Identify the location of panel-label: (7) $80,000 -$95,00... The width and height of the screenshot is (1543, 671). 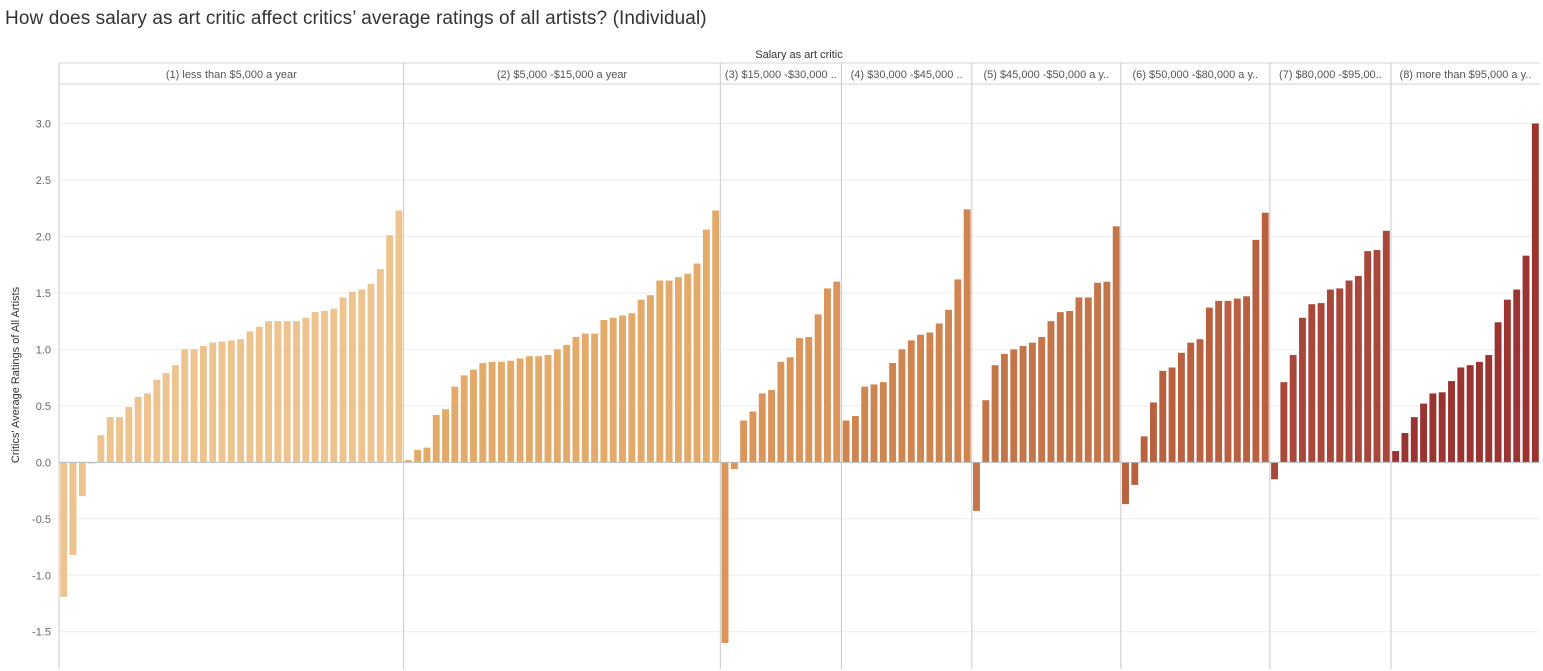
(1330, 75).